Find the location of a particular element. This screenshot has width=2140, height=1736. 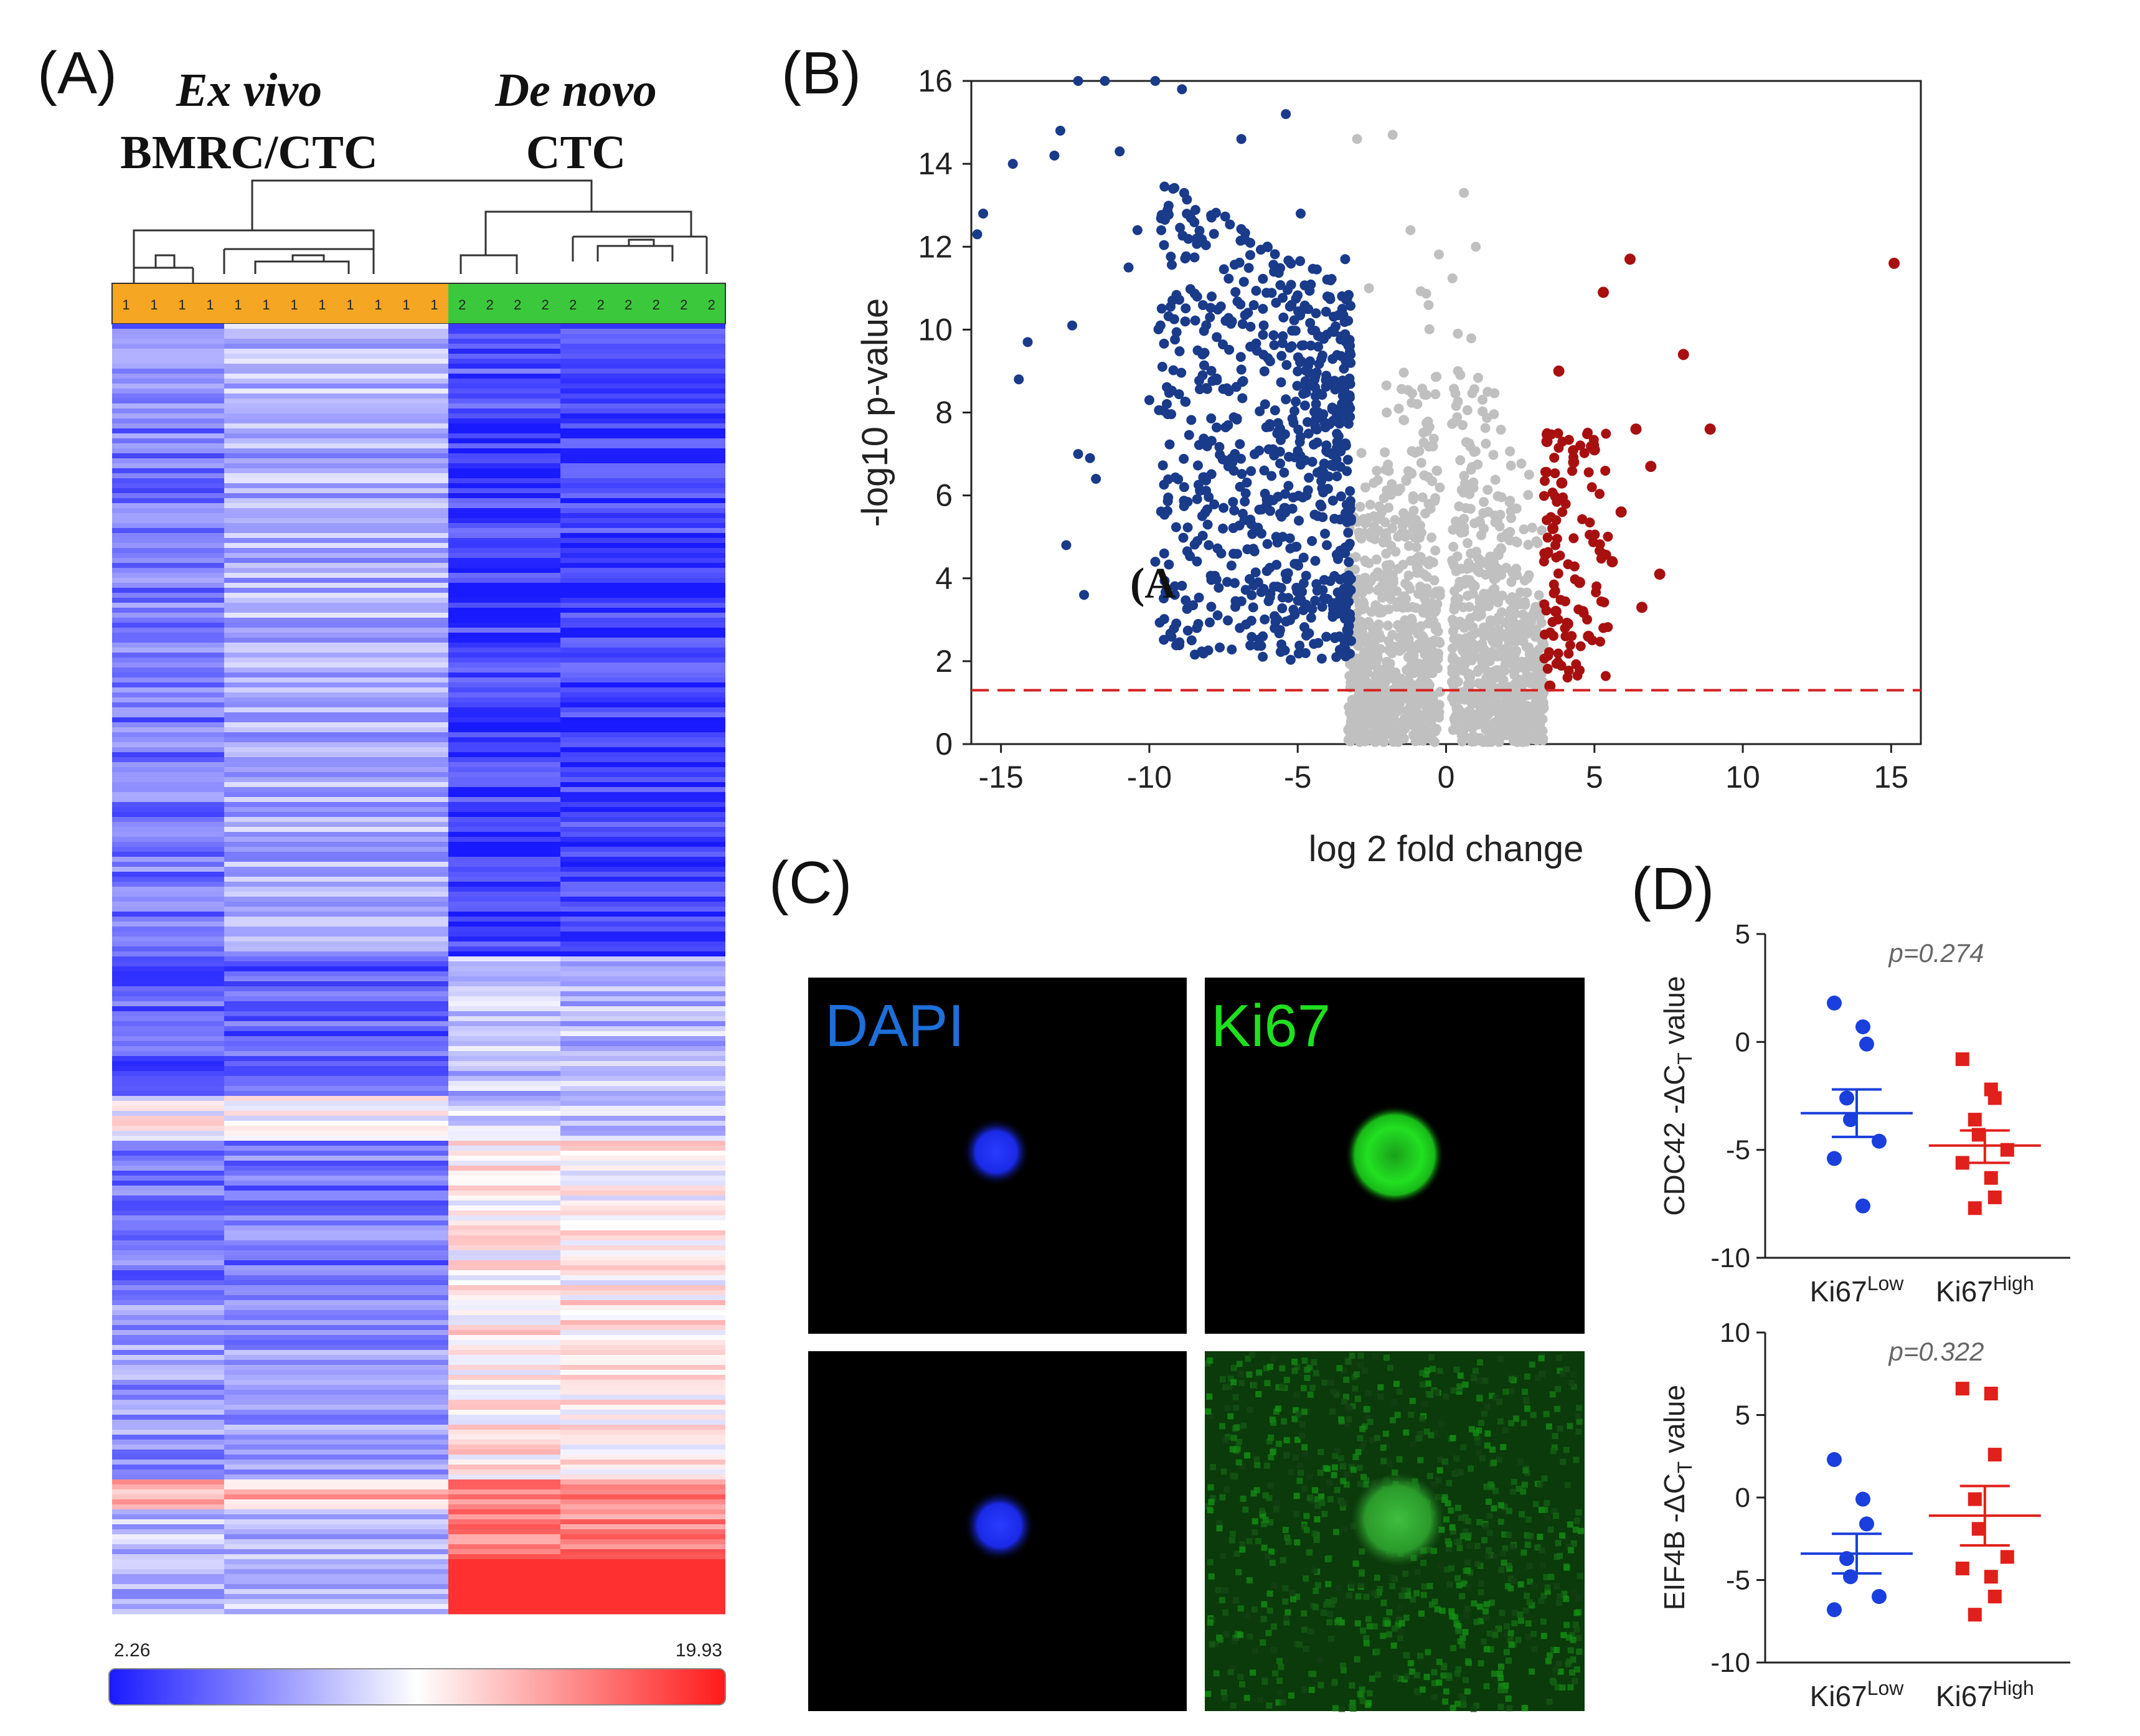

data-point-high is located at coordinates (1994, 1197).